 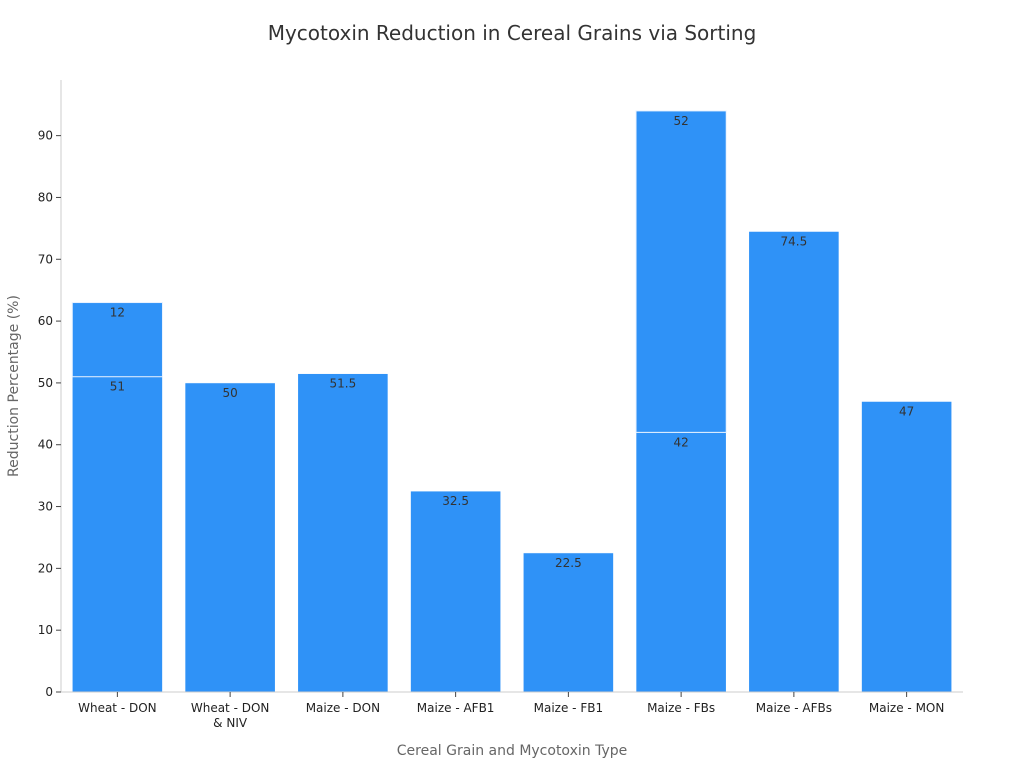 I want to click on data-label: 22.5, so click(x=568, y=563).